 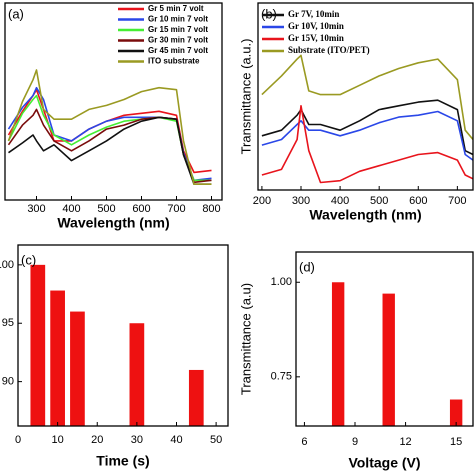 I want to click on y-tick-label: 95, so click(x=8, y=323).